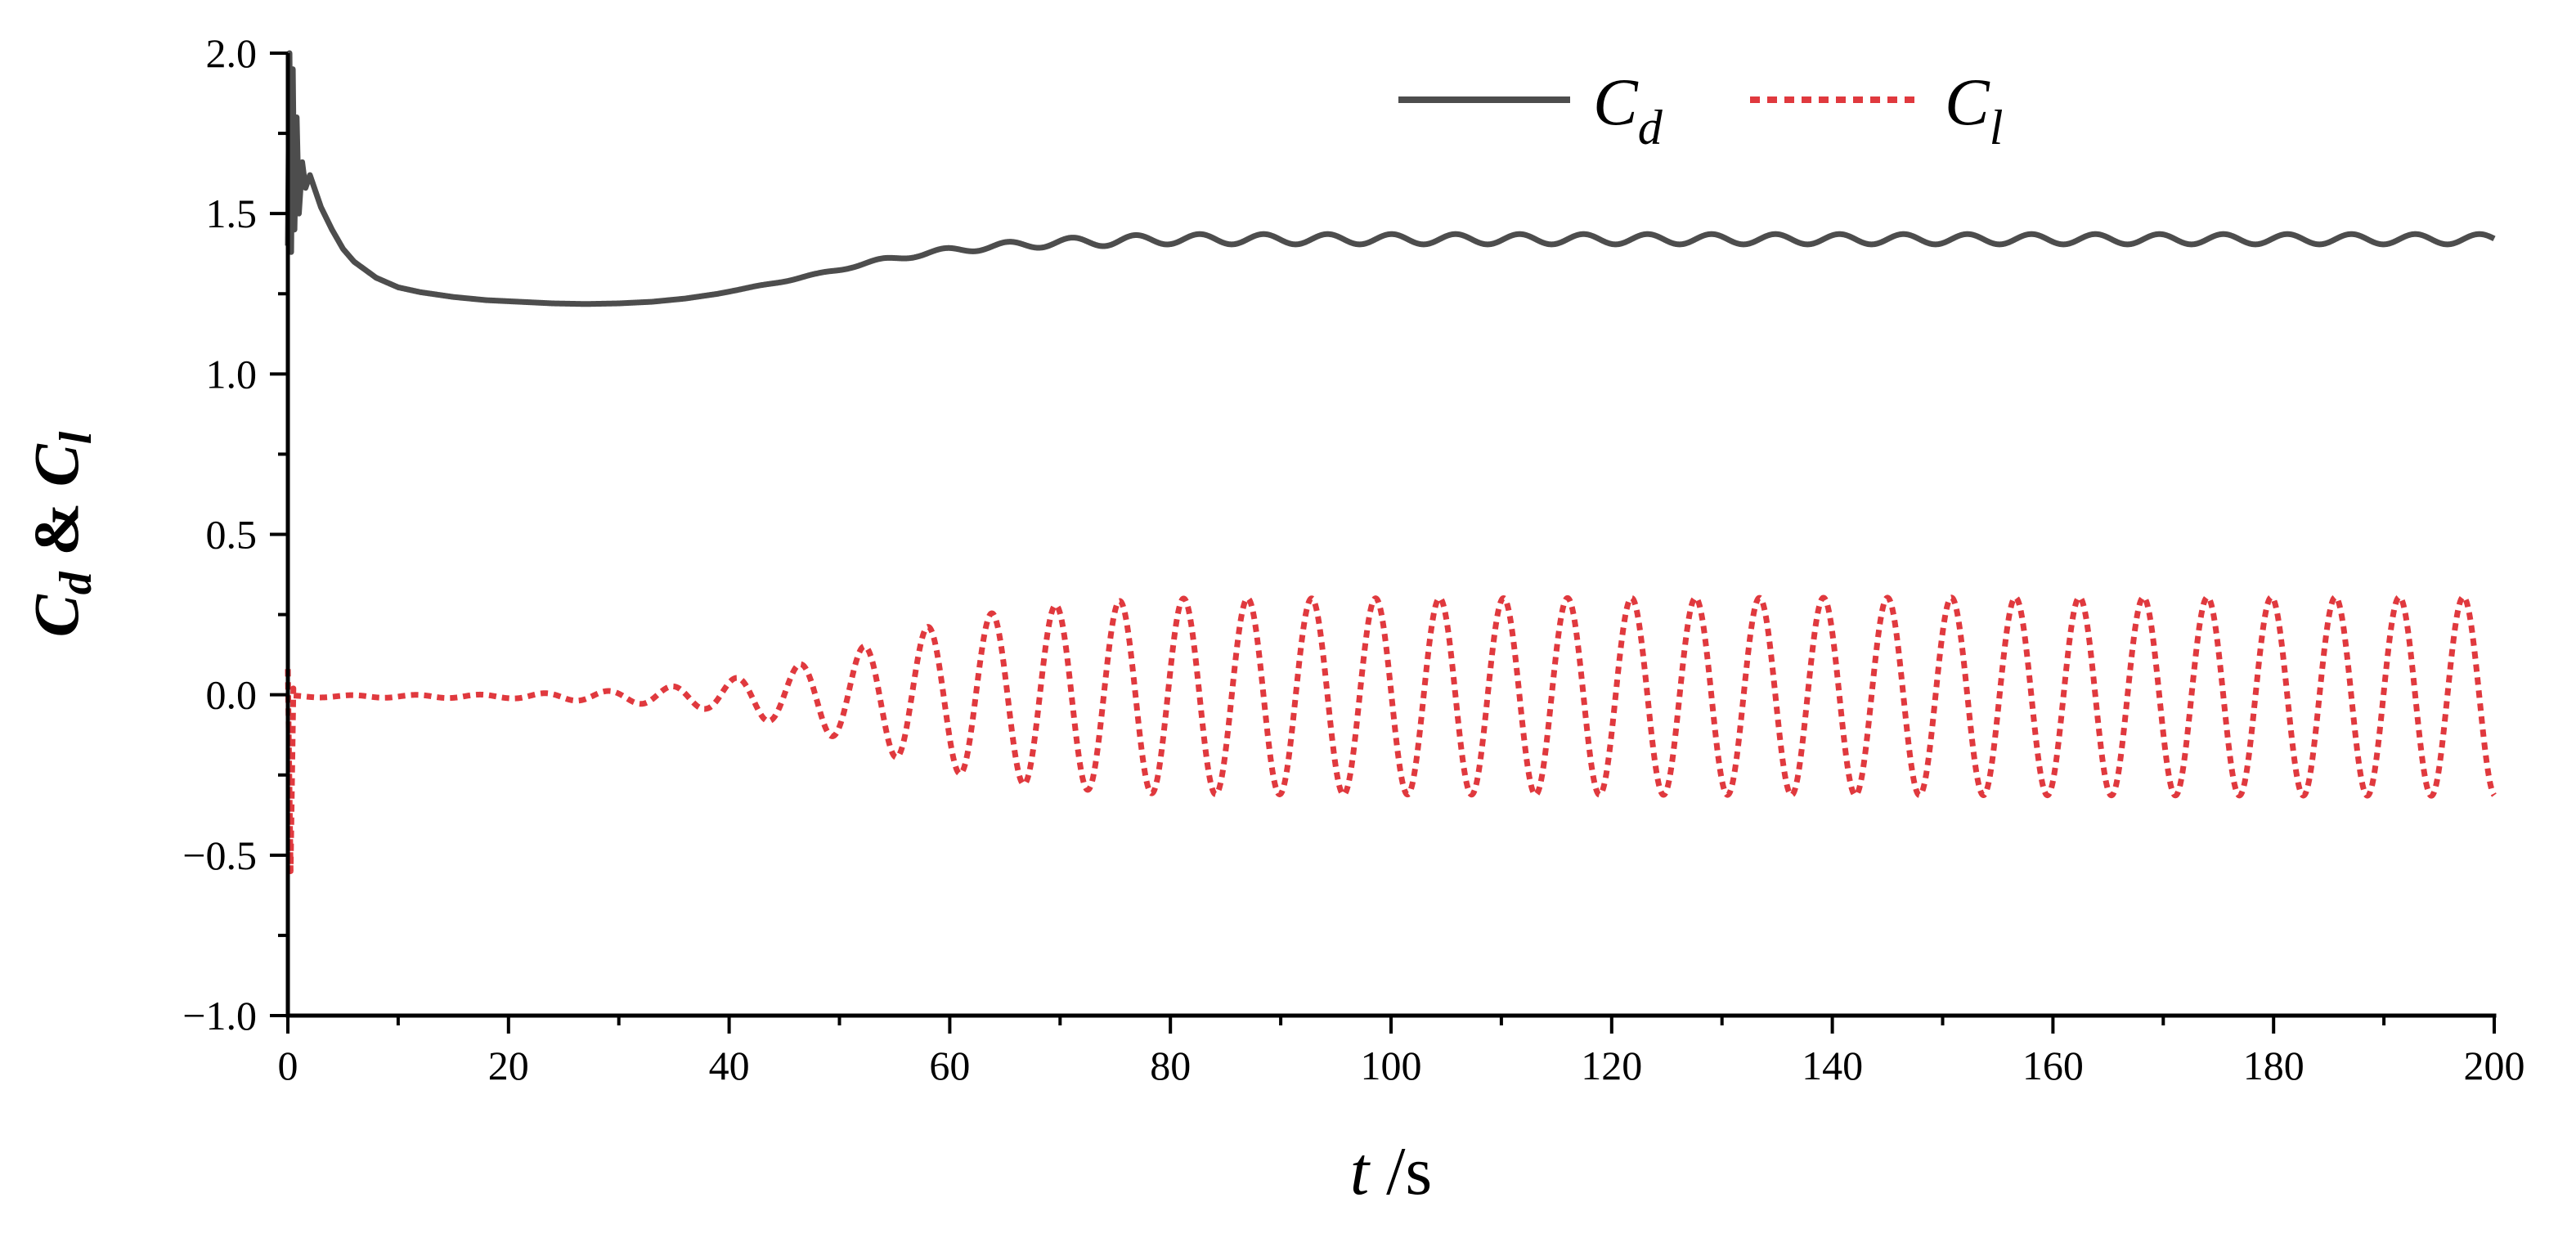  I want to click on legend-label-cl: Cl, so click(1974, 110).